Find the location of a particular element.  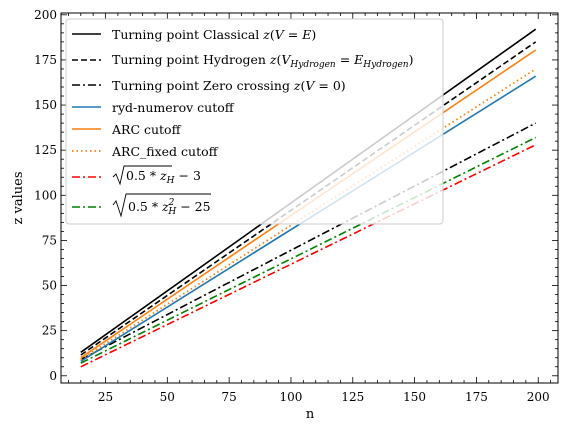

y-tick-label: 175 is located at coordinates (45, 60).